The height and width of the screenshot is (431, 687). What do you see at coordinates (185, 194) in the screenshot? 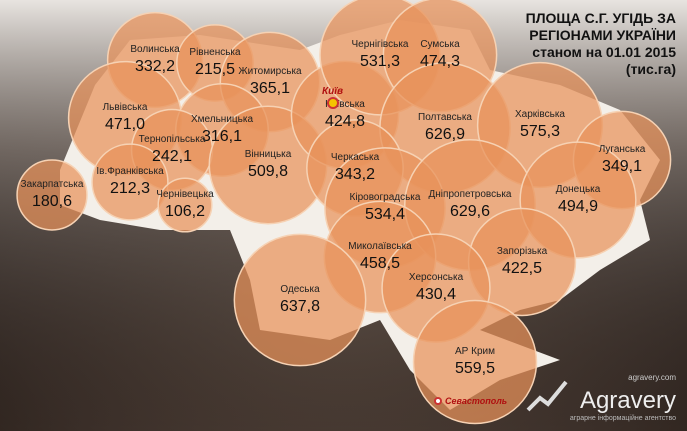
I see `region-name: Чернівецька` at bounding box center [185, 194].